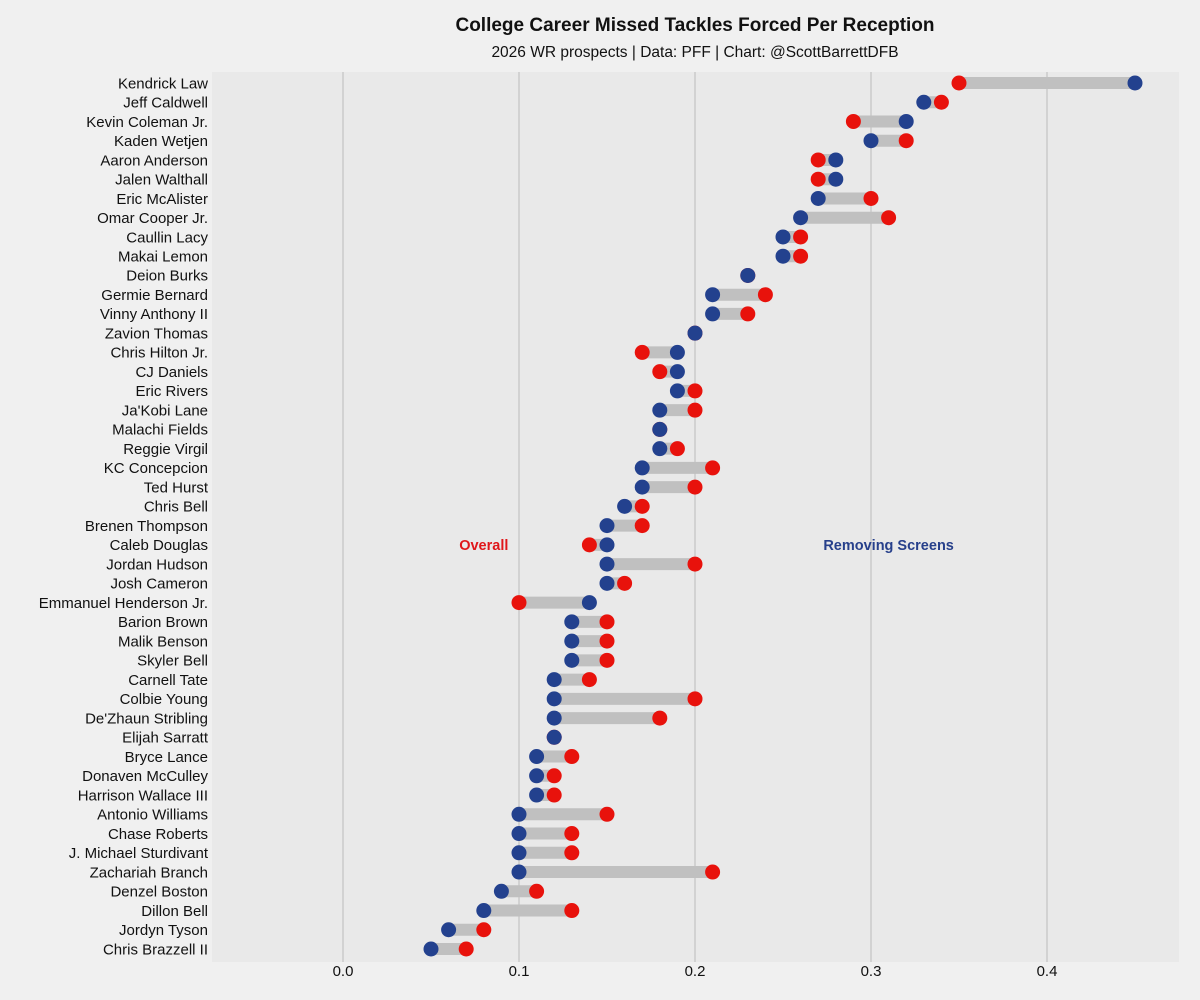 Image resolution: width=1200 pixels, height=1000 pixels. Describe the element at coordinates (171, 391) in the screenshot. I see `y-tick-label: Eric Rivers` at that location.